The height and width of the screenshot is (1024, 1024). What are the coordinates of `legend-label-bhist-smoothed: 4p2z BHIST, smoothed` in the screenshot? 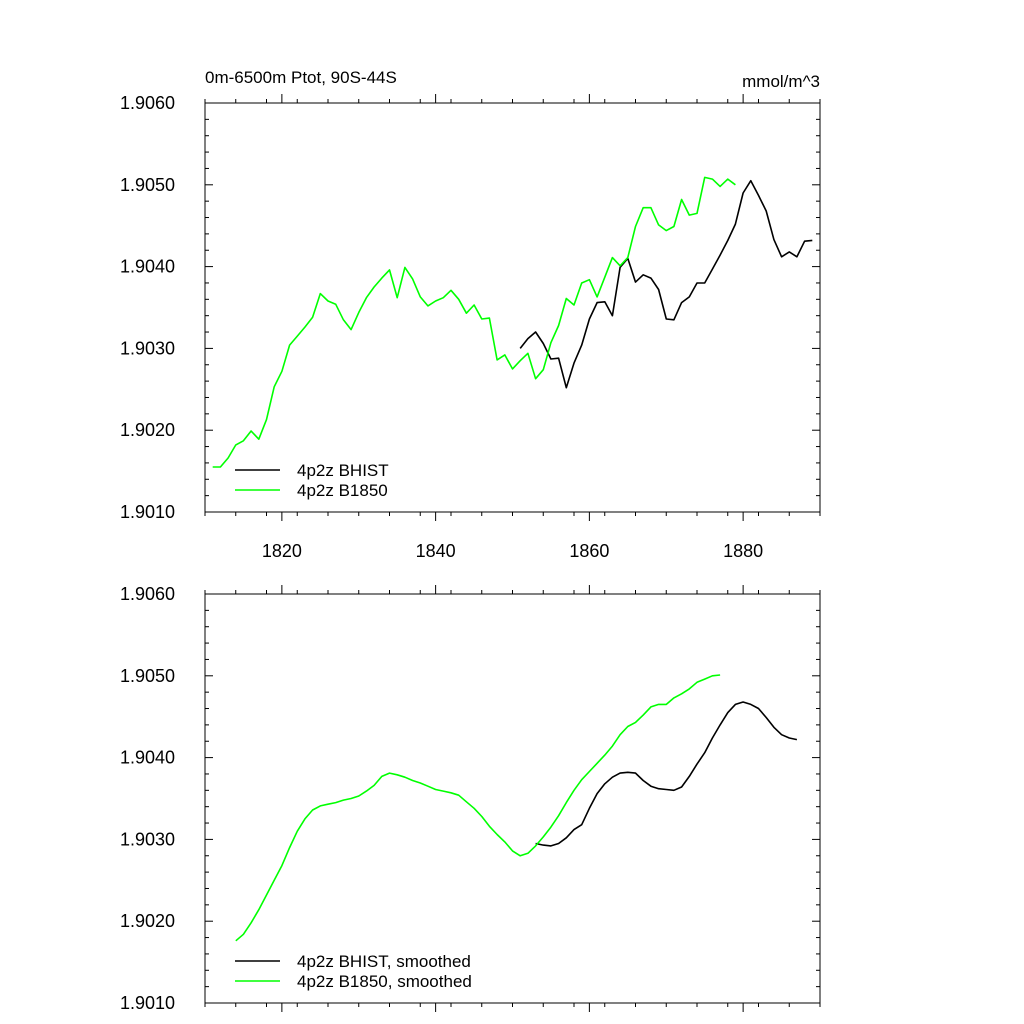 It's located at (384, 961).